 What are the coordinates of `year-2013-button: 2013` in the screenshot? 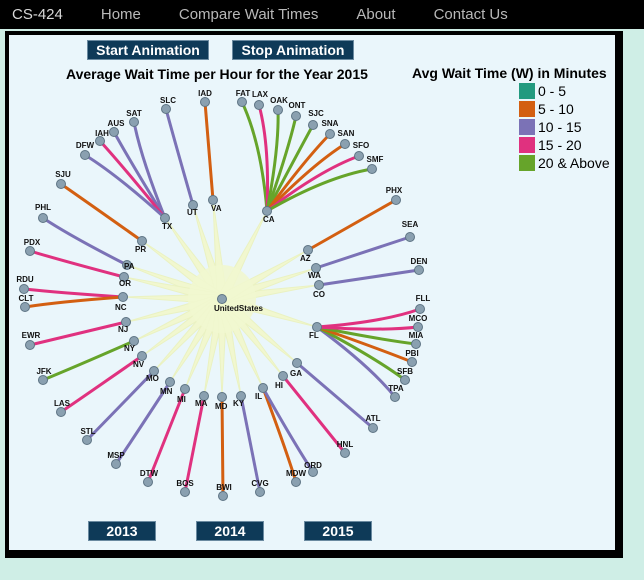 It's located at (122, 531).